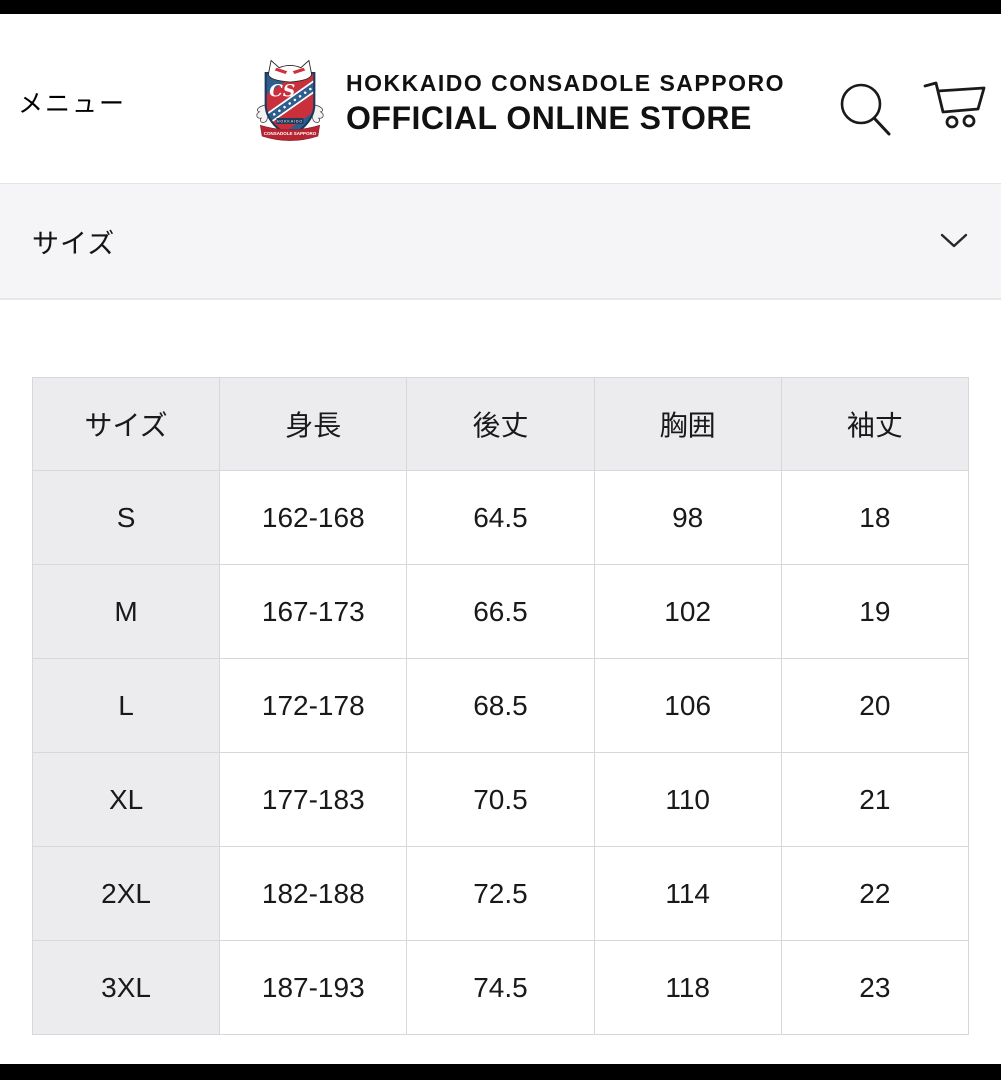 The image size is (1001, 1080). What do you see at coordinates (687, 705) in the screenshot?
I see `cell-chest: 106` at bounding box center [687, 705].